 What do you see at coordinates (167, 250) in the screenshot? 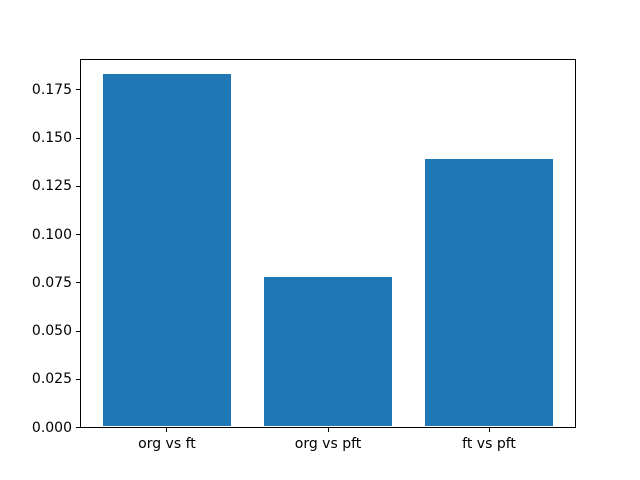
I see `bar-org-vs-ft` at bounding box center [167, 250].